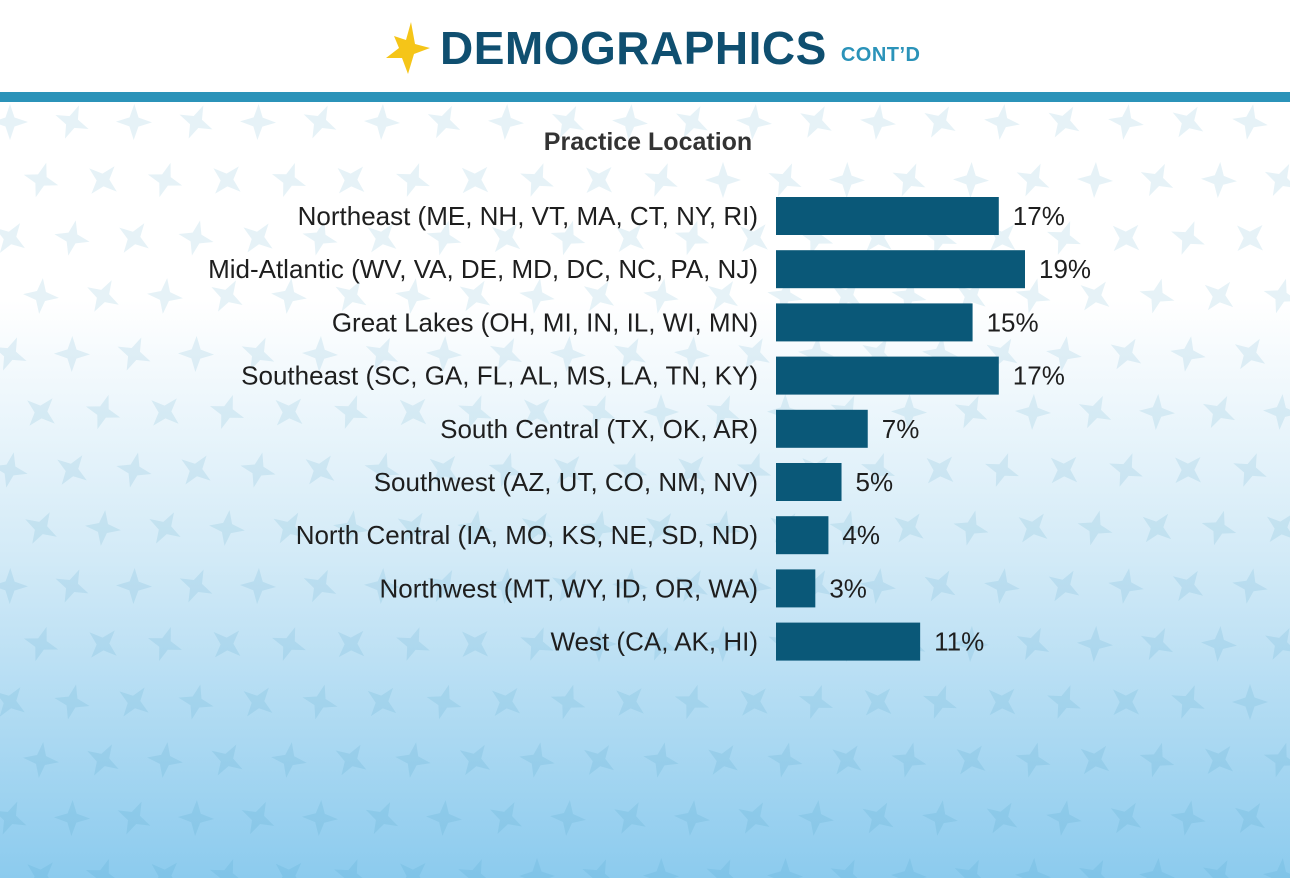 This screenshot has width=1290, height=878. Describe the element at coordinates (566, 482) in the screenshot. I see `category-label: Southwest (AZ, UT, CO, NM, NV)` at that location.